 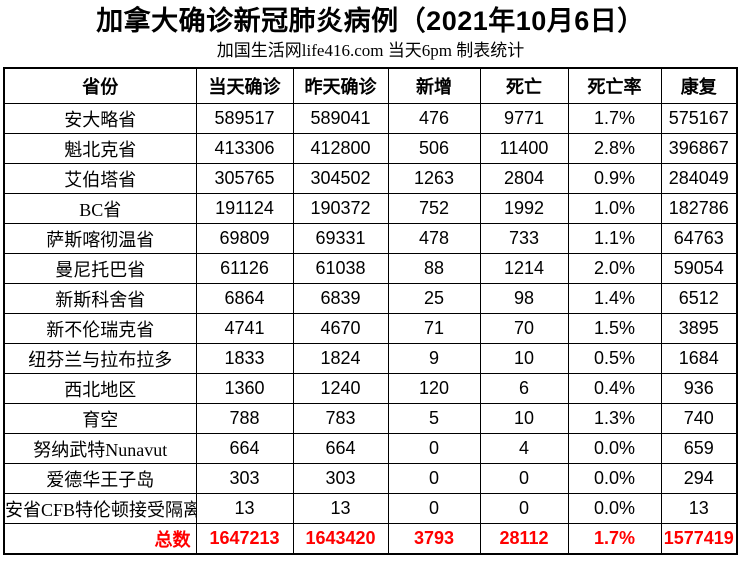 I want to click on province-name-cell: 爱德华王子岛, so click(x=100, y=478).